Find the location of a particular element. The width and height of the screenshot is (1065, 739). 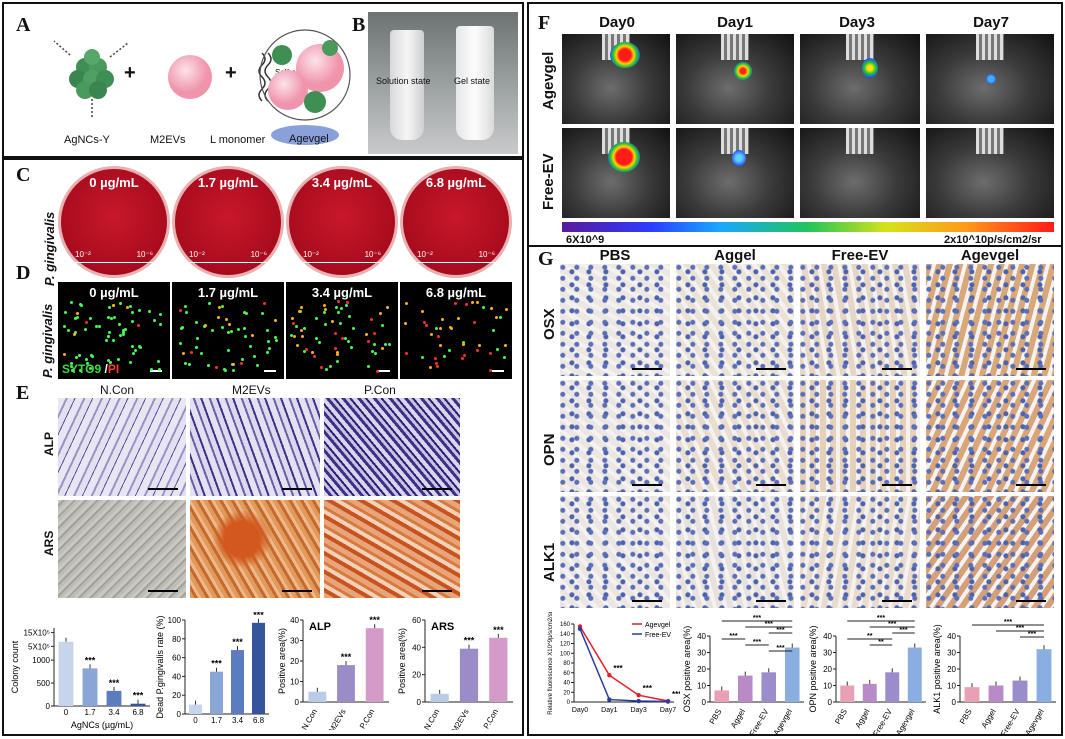

petri-dish-1: 1.7 µg/mL 10⁻² 10⁻⁶ is located at coordinates (228, 222).